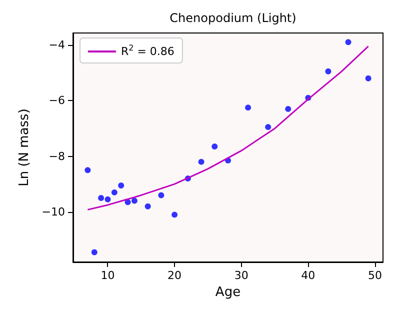  Describe the element at coordinates (375, 275) in the screenshot. I see `x-tick-label: 50` at that location.